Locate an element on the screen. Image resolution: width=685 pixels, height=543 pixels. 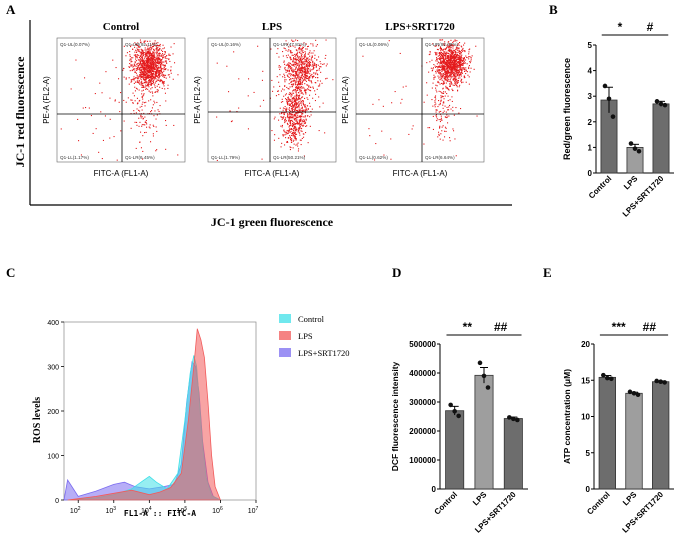
plot-frame is located at coordinates (160, 411).